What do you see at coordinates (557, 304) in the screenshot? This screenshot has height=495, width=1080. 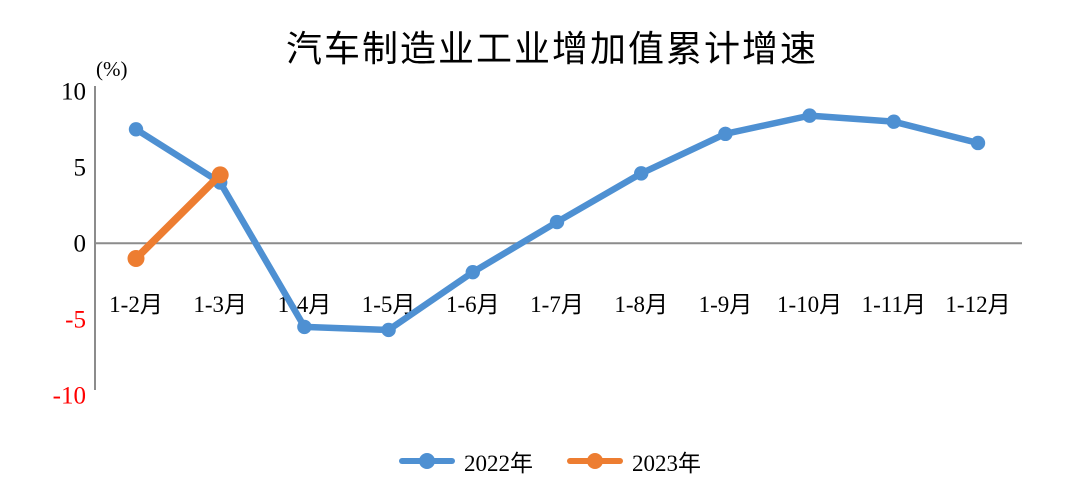 I see `x-axis-label: 1-7月` at bounding box center [557, 304].